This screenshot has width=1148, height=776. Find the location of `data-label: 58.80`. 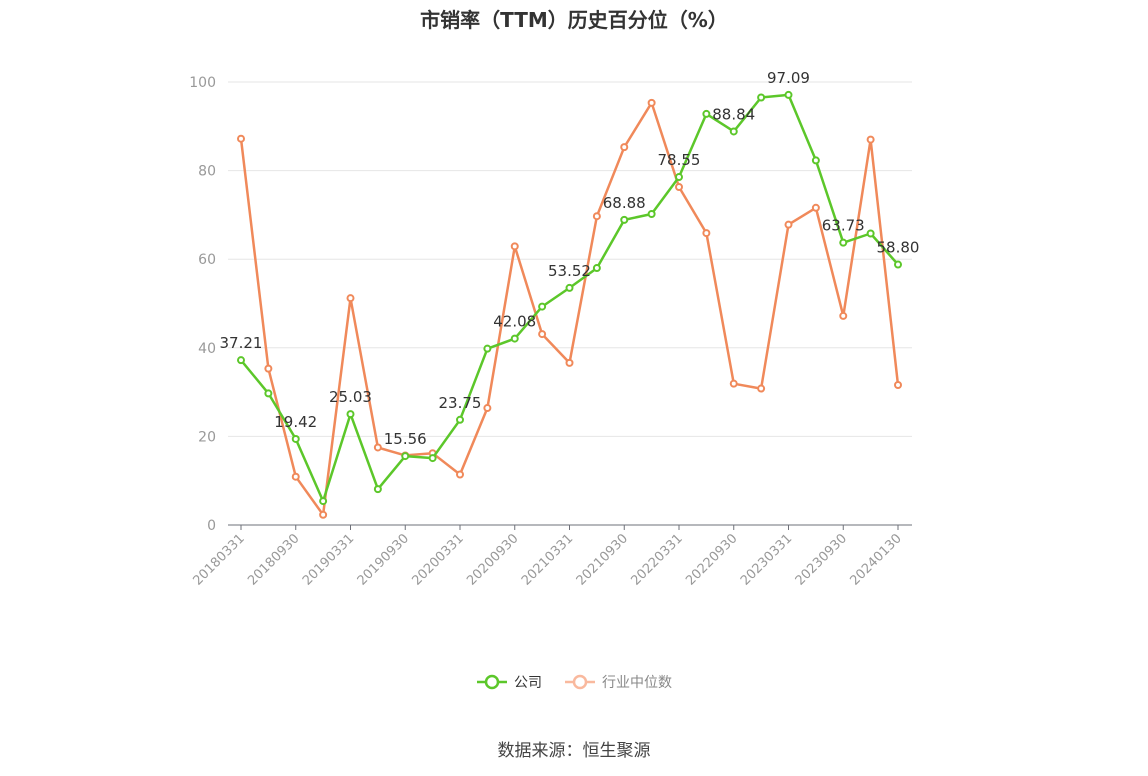

data-label: 58.80 is located at coordinates (898, 248).